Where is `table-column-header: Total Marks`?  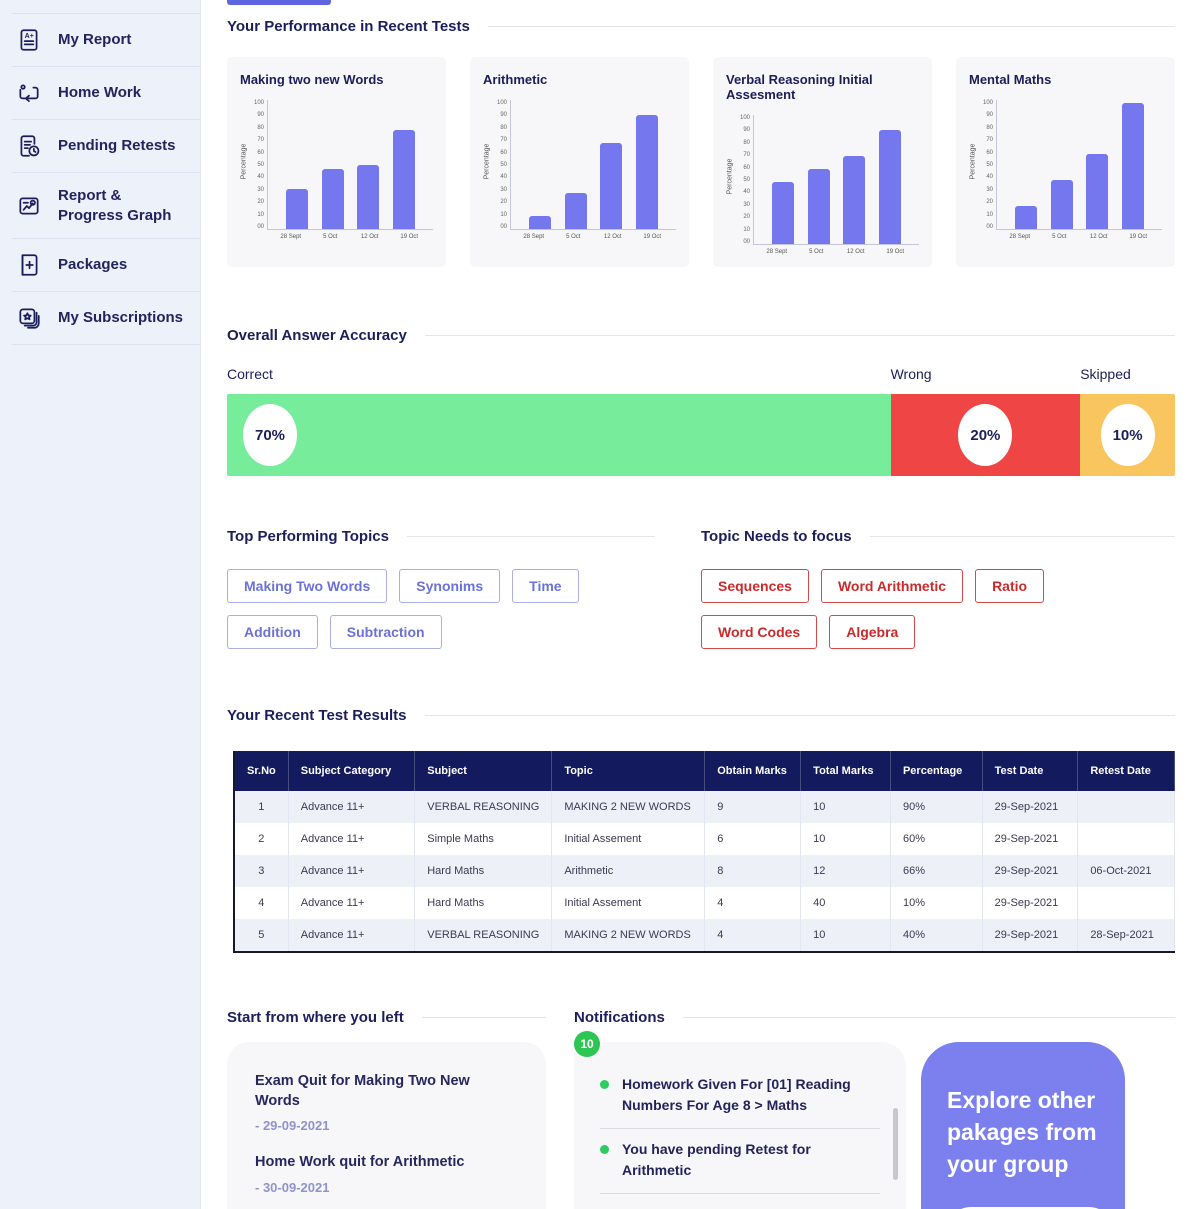 table-column-header: Total Marks is located at coordinates (845, 771).